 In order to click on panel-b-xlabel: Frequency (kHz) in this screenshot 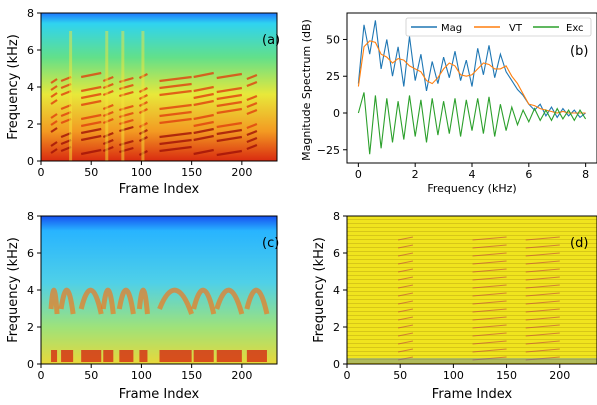, I will do `click(471, 188)`.